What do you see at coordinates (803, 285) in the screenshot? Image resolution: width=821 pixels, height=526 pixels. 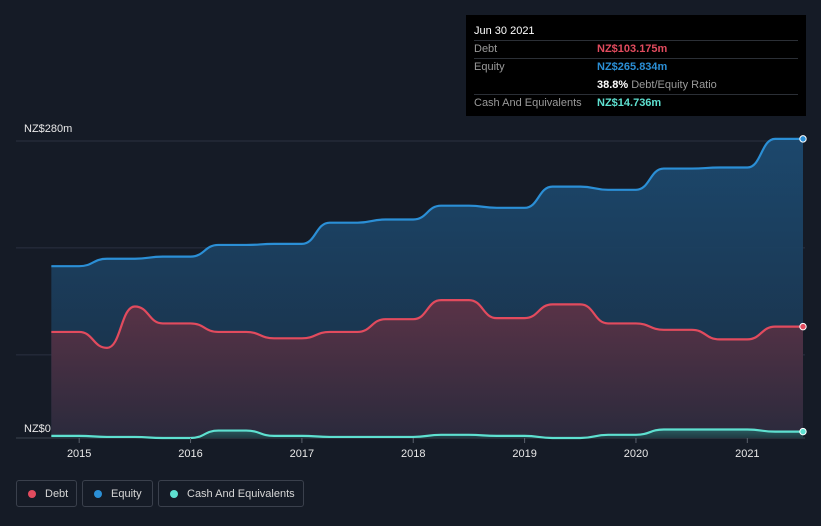 I see `series-end-markers` at bounding box center [803, 285].